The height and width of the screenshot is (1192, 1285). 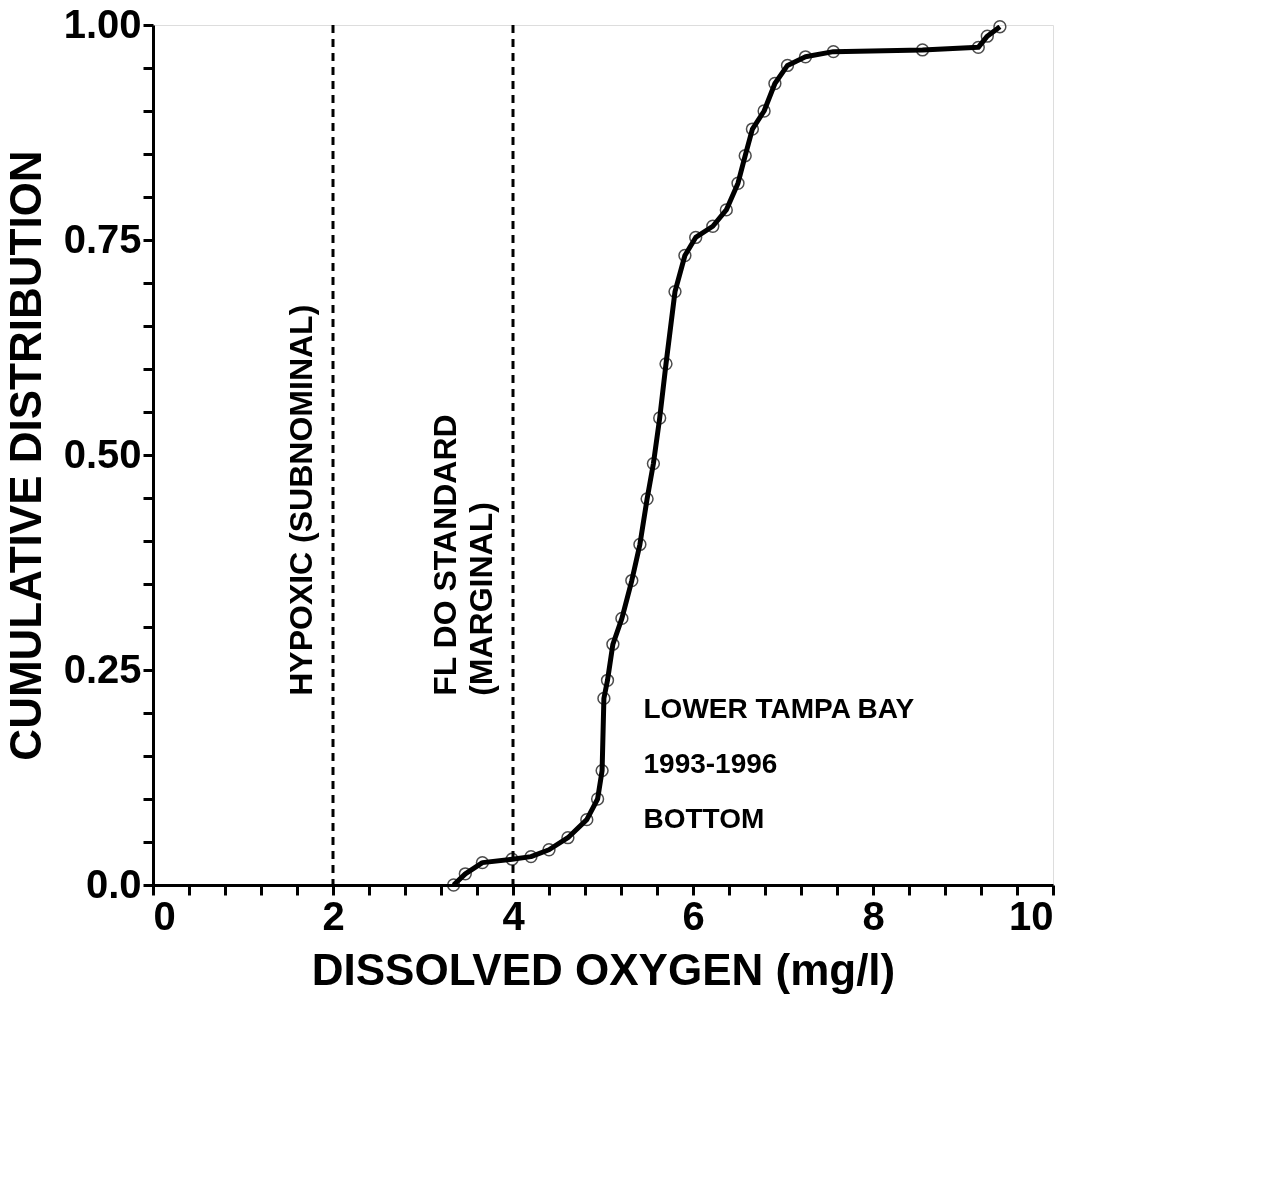 What do you see at coordinates (113, 883) in the screenshot?
I see `y-tick-label: 0.0` at bounding box center [113, 883].